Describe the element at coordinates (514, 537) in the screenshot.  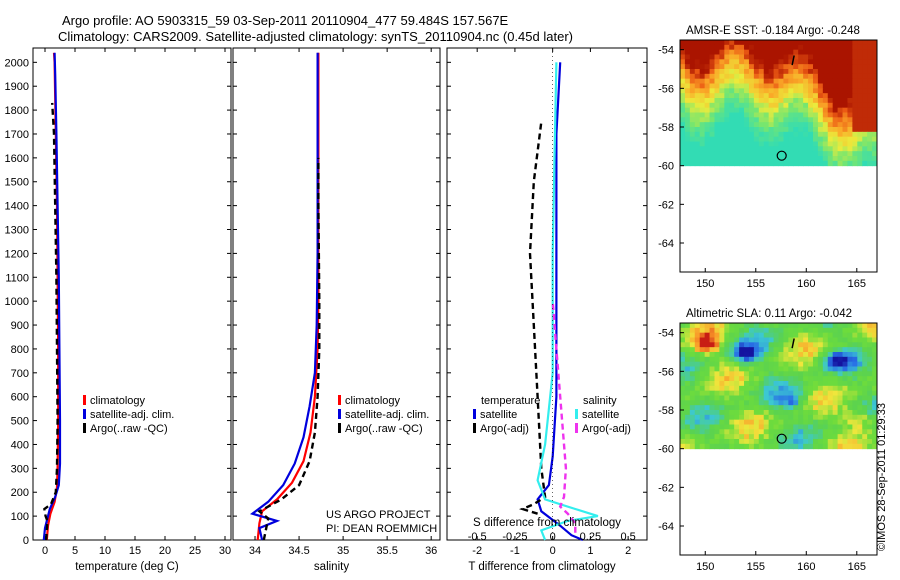
I see `difference-top-xtick-label: -0.25` at that location.